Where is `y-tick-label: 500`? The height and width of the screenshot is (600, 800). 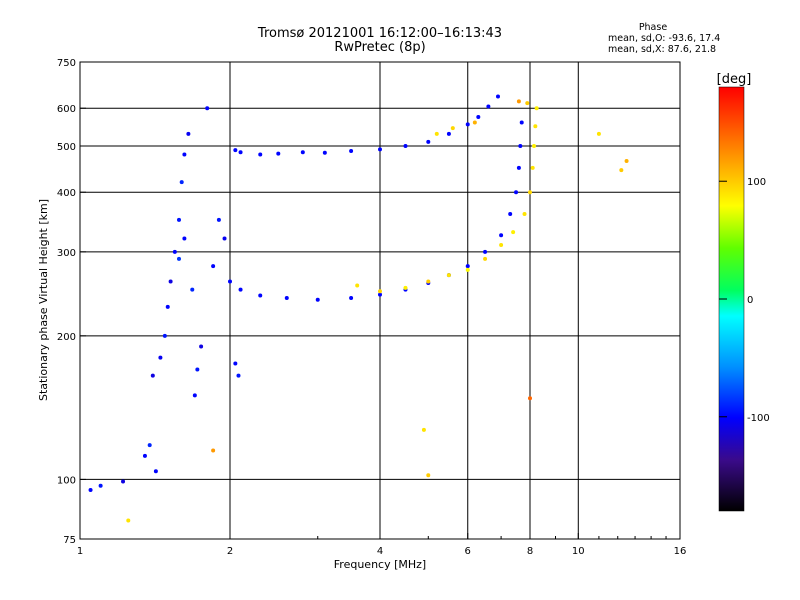
y-tick-label: 500 is located at coordinates (66, 147).